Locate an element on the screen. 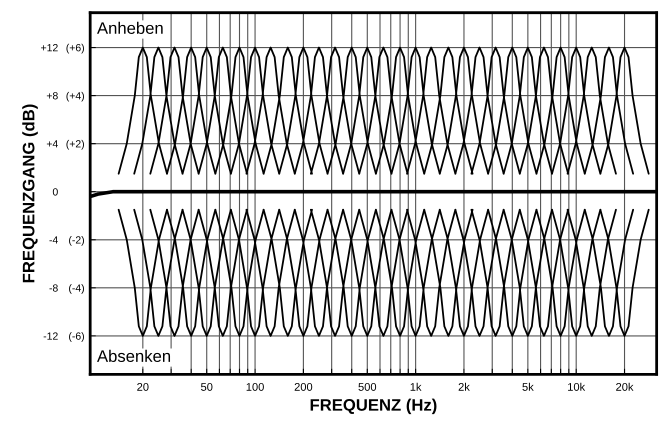  annotation: Anheben is located at coordinates (130, 28).